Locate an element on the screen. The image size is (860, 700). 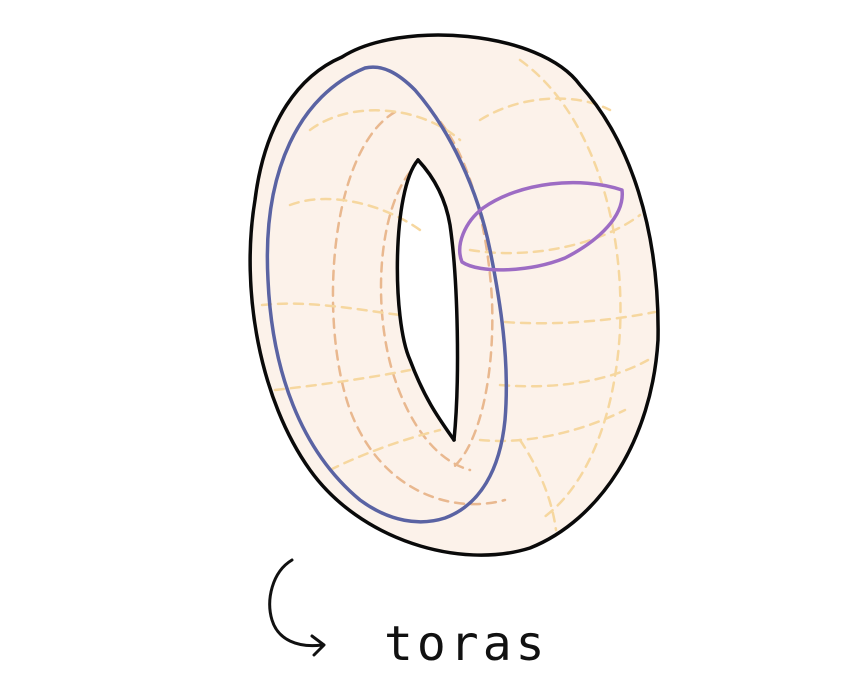
torus-hole-right-edge is located at coordinates (438, 300).